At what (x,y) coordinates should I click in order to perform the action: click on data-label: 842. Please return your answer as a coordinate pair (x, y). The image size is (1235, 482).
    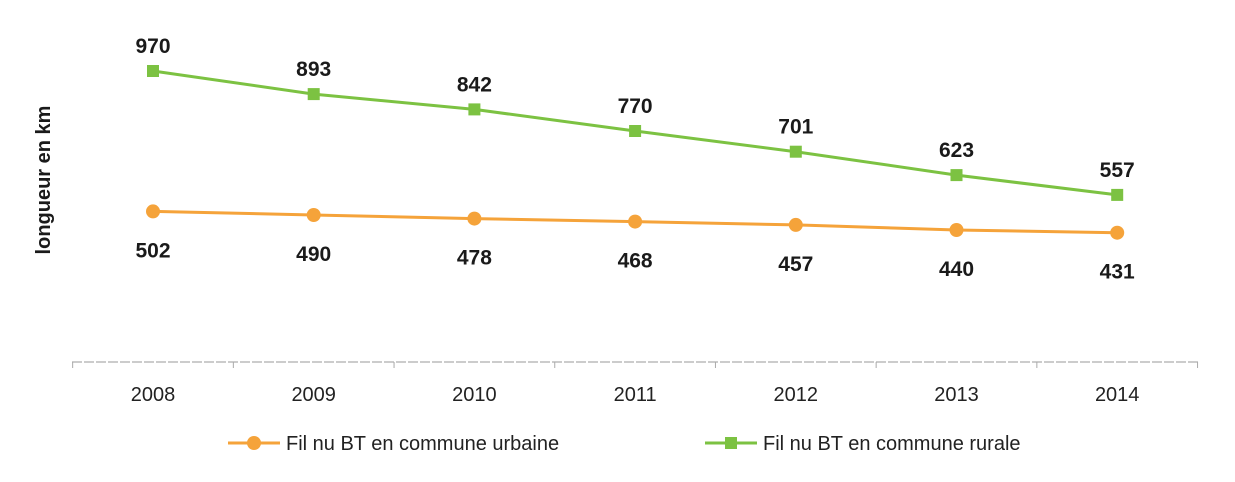
    Looking at the image, I should click on (474, 84).